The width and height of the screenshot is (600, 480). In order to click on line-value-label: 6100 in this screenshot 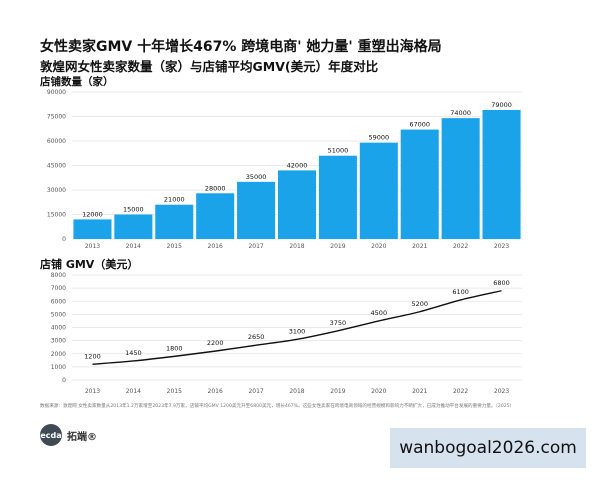, I will do `click(460, 292)`.